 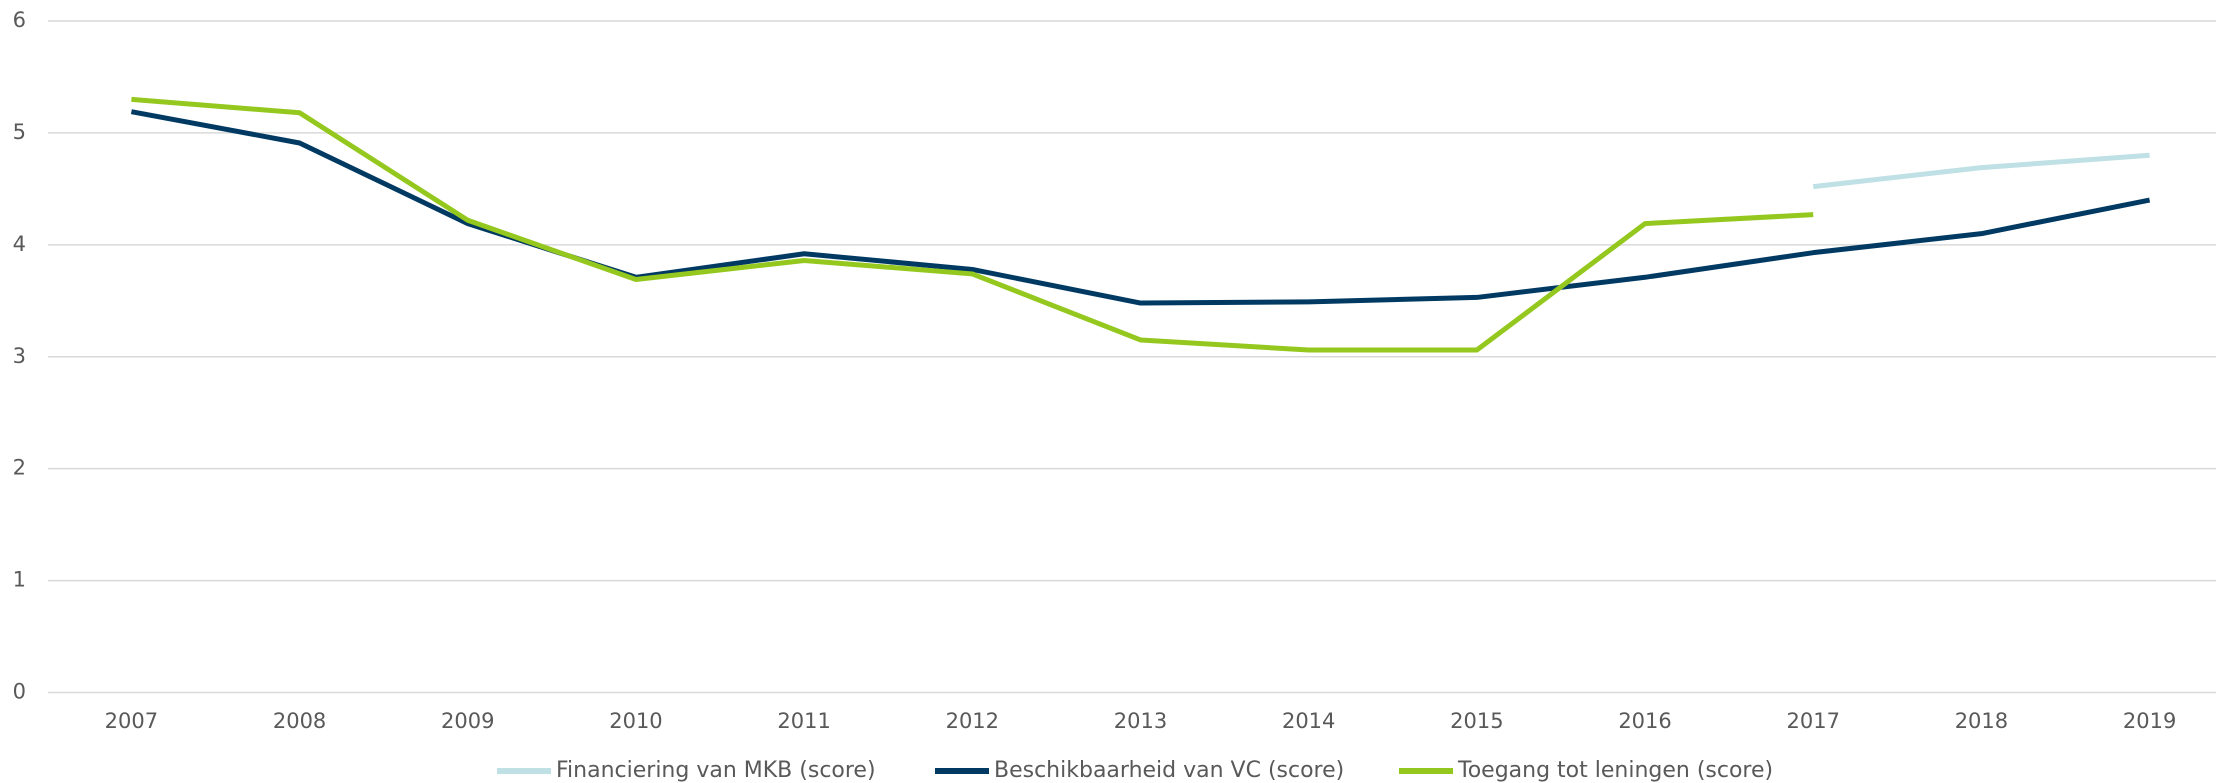 What do you see at coordinates (716, 770) in the screenshot?
I see `legend-label: Financiering van MKB (score)` at bounding box center [716, 770].